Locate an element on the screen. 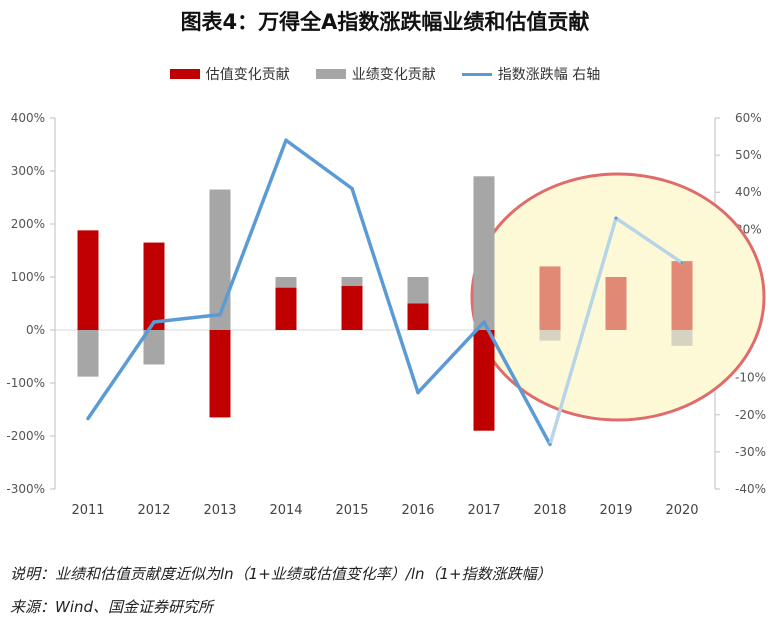  right-tick-label: 60% is located at coordinates (748, 118).